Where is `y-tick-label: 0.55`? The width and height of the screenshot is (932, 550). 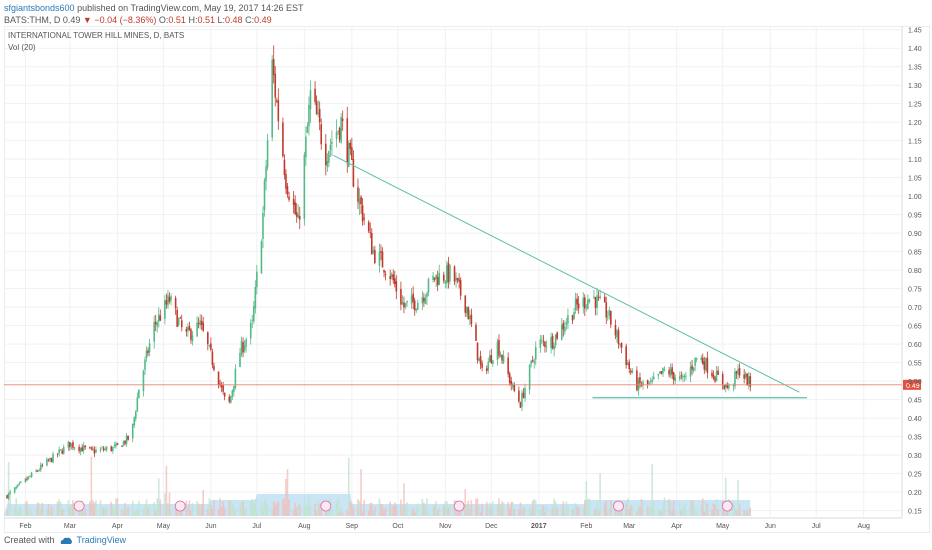
y-tick-label: 0.55 is located at coordinates (915, 364).